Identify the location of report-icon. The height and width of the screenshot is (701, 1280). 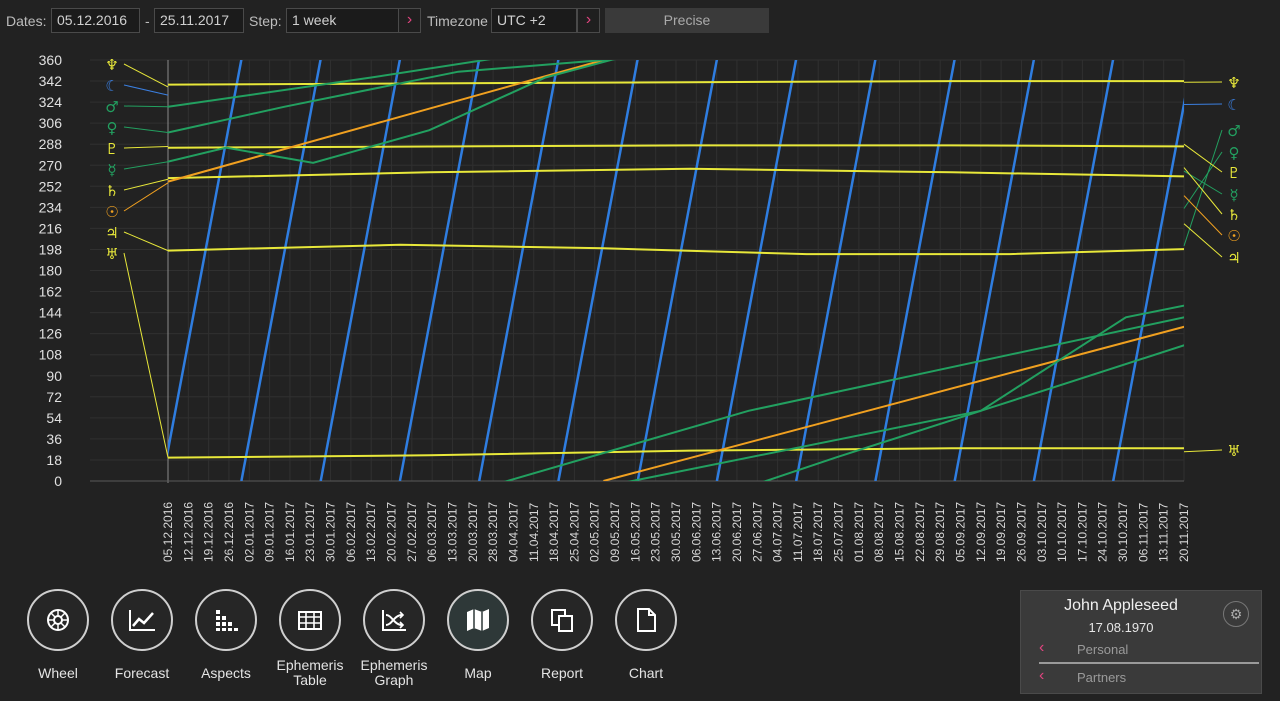
(562, 620).